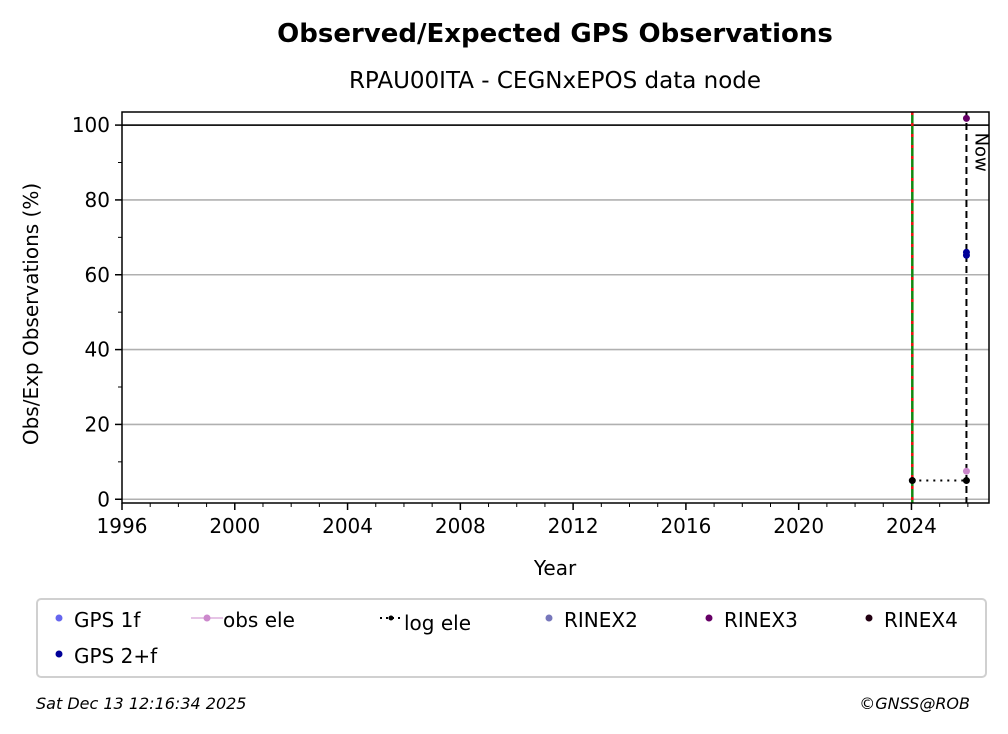 This screenshot has height=734, width=1008. Describe the element at coordinates (966, 255) in the screenshot. I see `data-point-GPS-2-f` at that location.